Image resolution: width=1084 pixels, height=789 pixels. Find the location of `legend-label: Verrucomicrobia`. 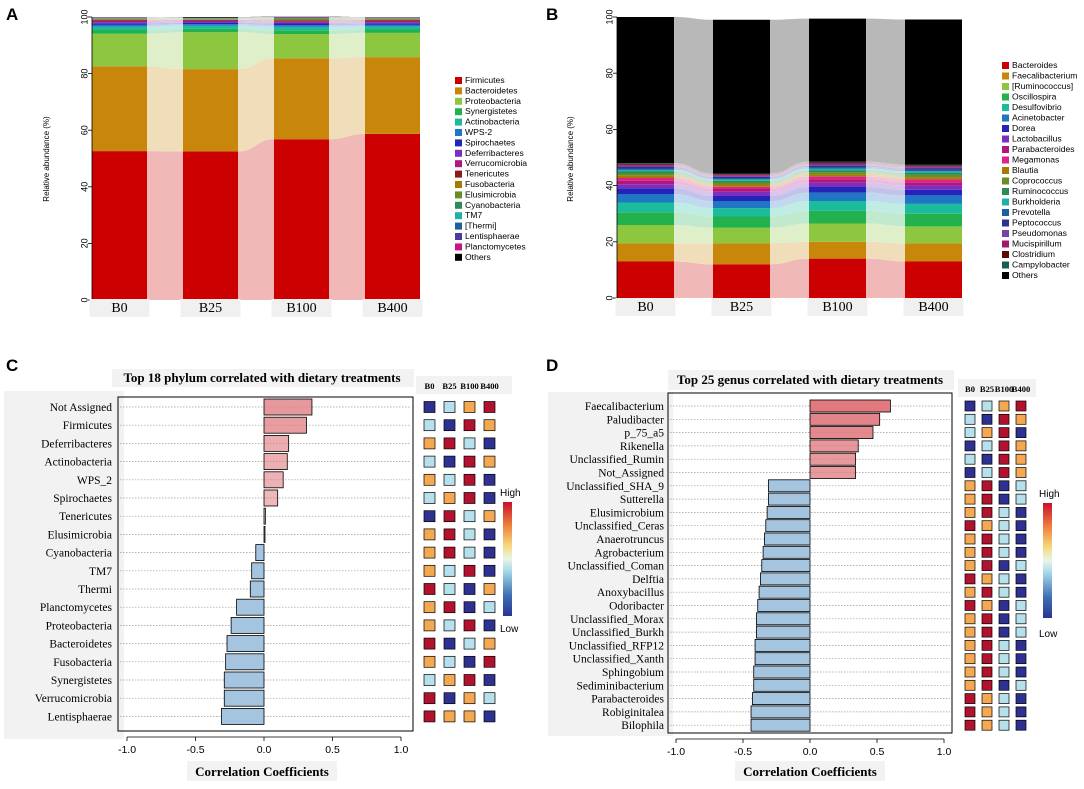

legend-label: Verrucomicrobia is located at coordinates (496, 163).